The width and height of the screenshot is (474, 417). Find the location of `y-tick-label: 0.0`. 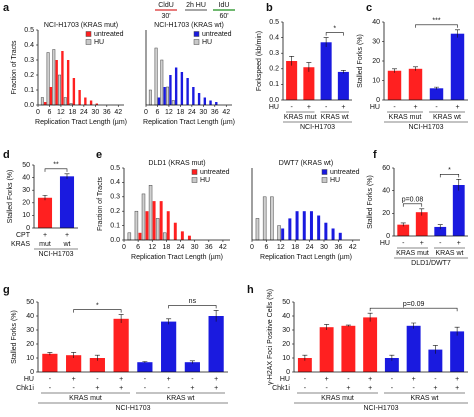

y-tick-label: 0.0 is located at coordinates (274, 100).